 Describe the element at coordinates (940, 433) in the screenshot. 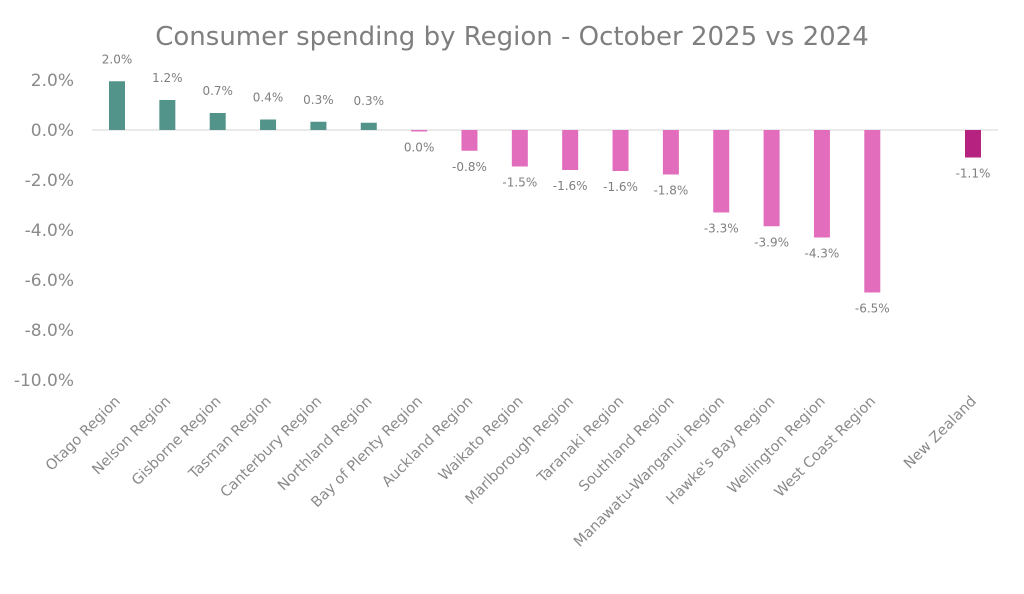

I see `x-tick-label: New Zealand` at that location.